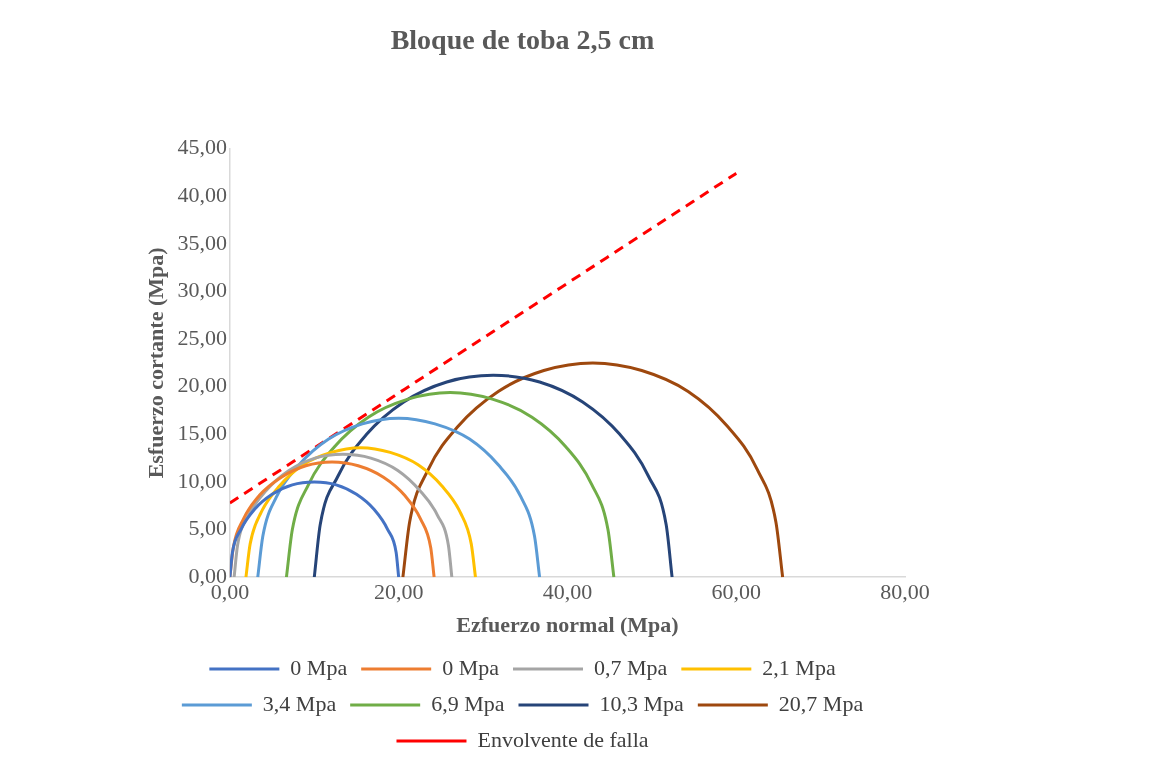 Image resolution: width=1155 pixels, height=767 pixels. Describe the element at coordinates (155, 363) in the screenshot. I see `y-axis-title: Esfuerzo cortante (Mpa)` at that location.